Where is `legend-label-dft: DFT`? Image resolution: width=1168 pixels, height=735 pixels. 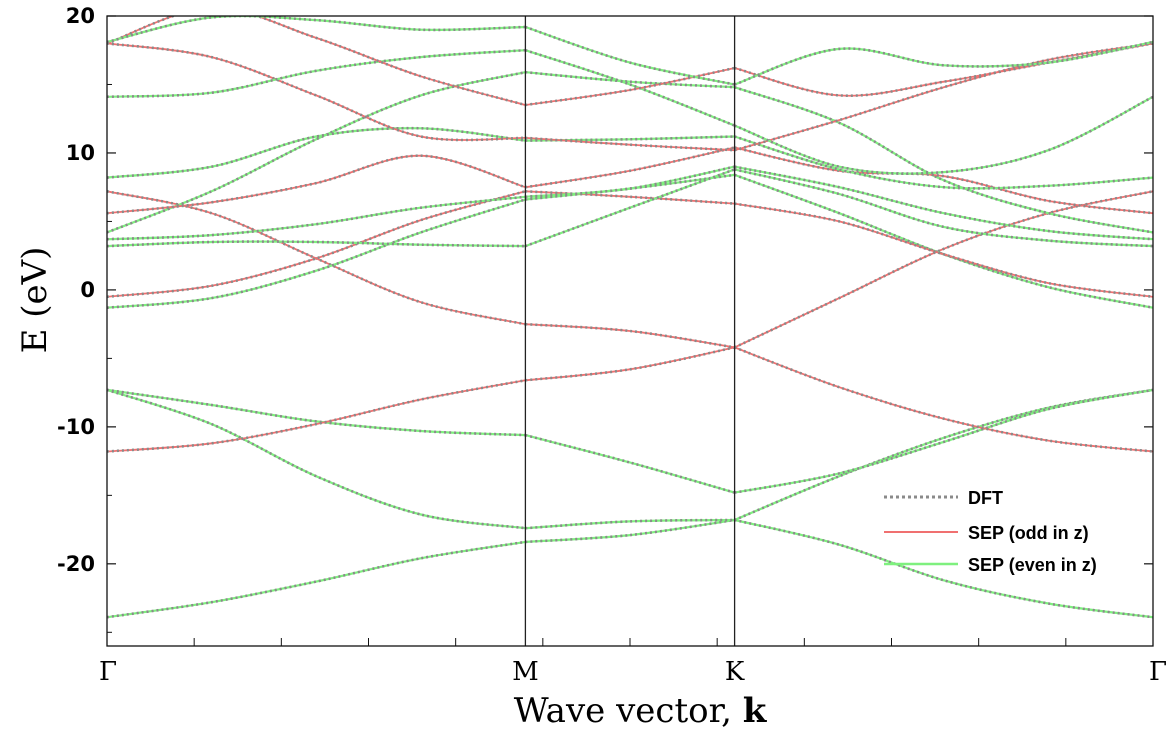
legend-label-dft: DFT is located at coordinates (985, 498).